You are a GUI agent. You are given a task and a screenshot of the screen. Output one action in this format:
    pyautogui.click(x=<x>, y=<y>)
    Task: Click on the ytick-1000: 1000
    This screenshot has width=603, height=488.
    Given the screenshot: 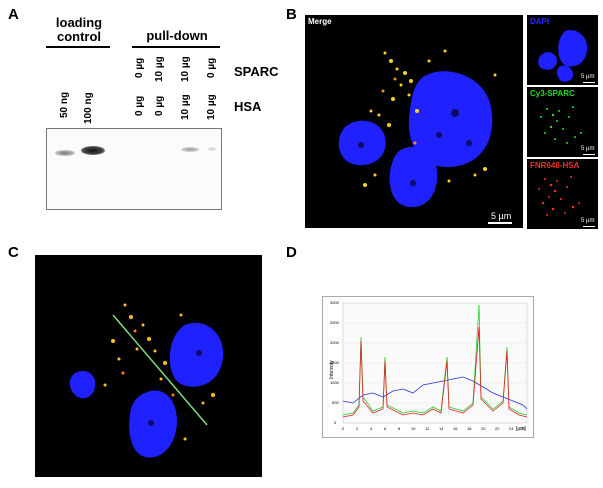 What is the action you would take?
    pyautogui.click(x=334, y=382)
    